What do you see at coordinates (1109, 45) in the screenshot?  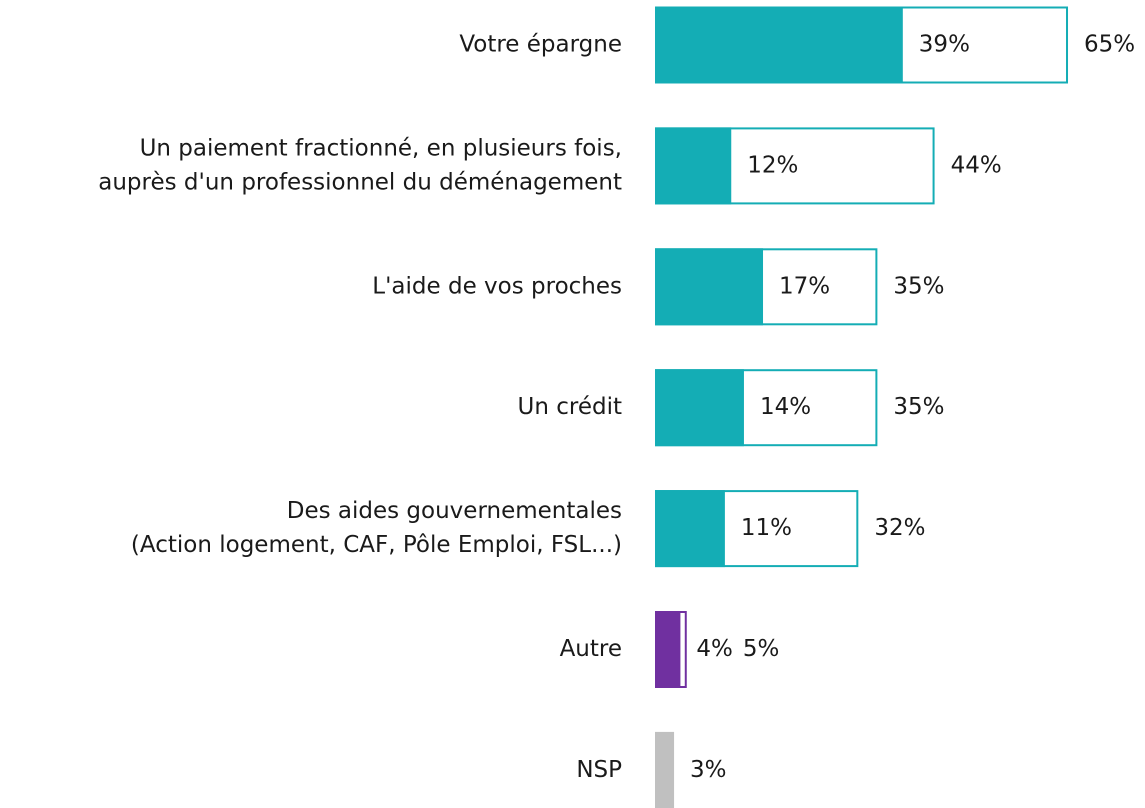 I see `value-label: 65%` at bounding box center [1109, 45].